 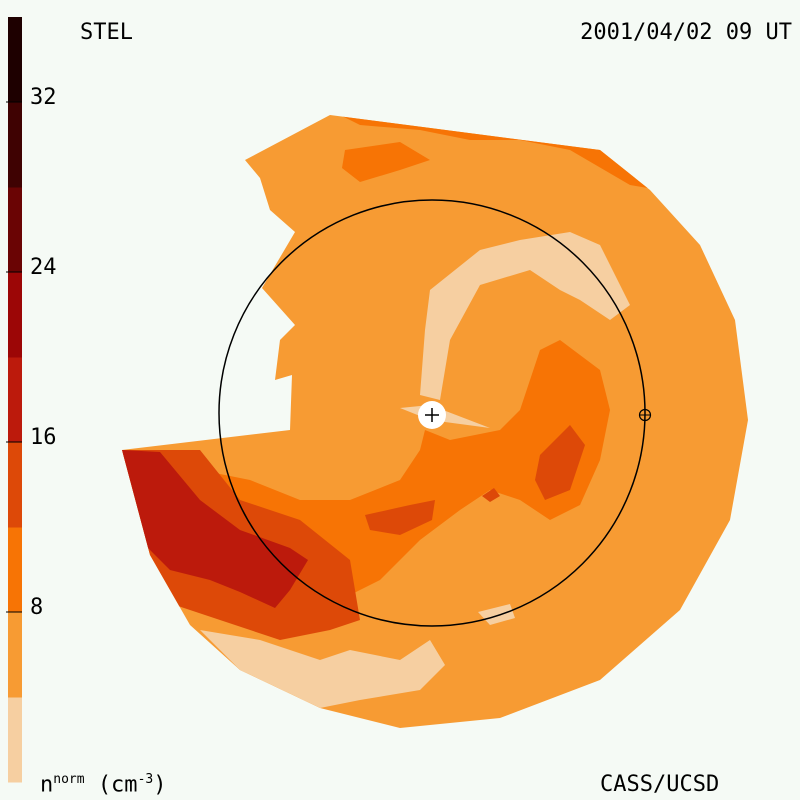 What do you see at coordinates (36, 607) in the screenshot?
I see `colorbar-tick-label-8: 8` at bounding box center [36, 607].